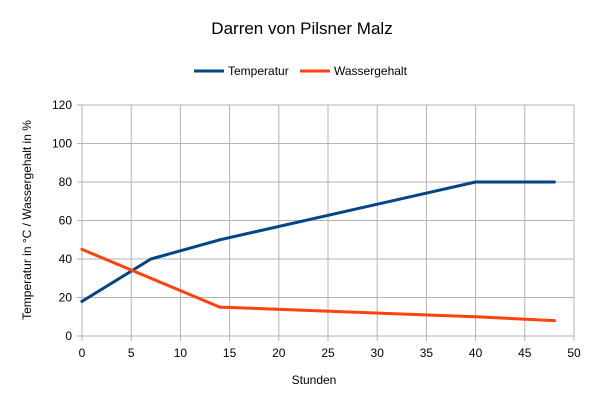 Image resolution: width=605 pixels, height=406 pixels. Describe the element at coordinates (62, 144) in the screenshot. I see `y-tick-label: 100` at that location.